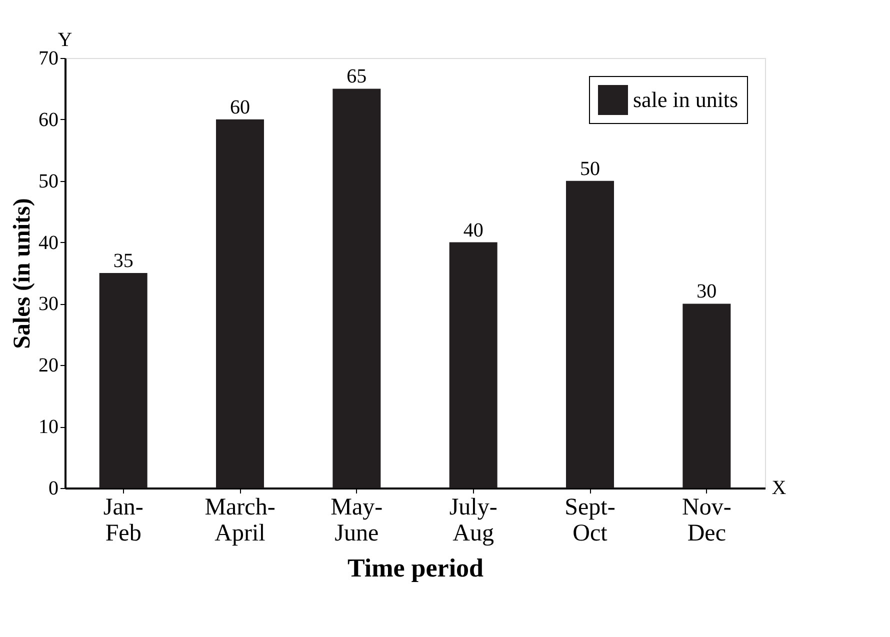 The image size is (890, 637). I want to click on x-tick-label: March- April, so click(240, 520).